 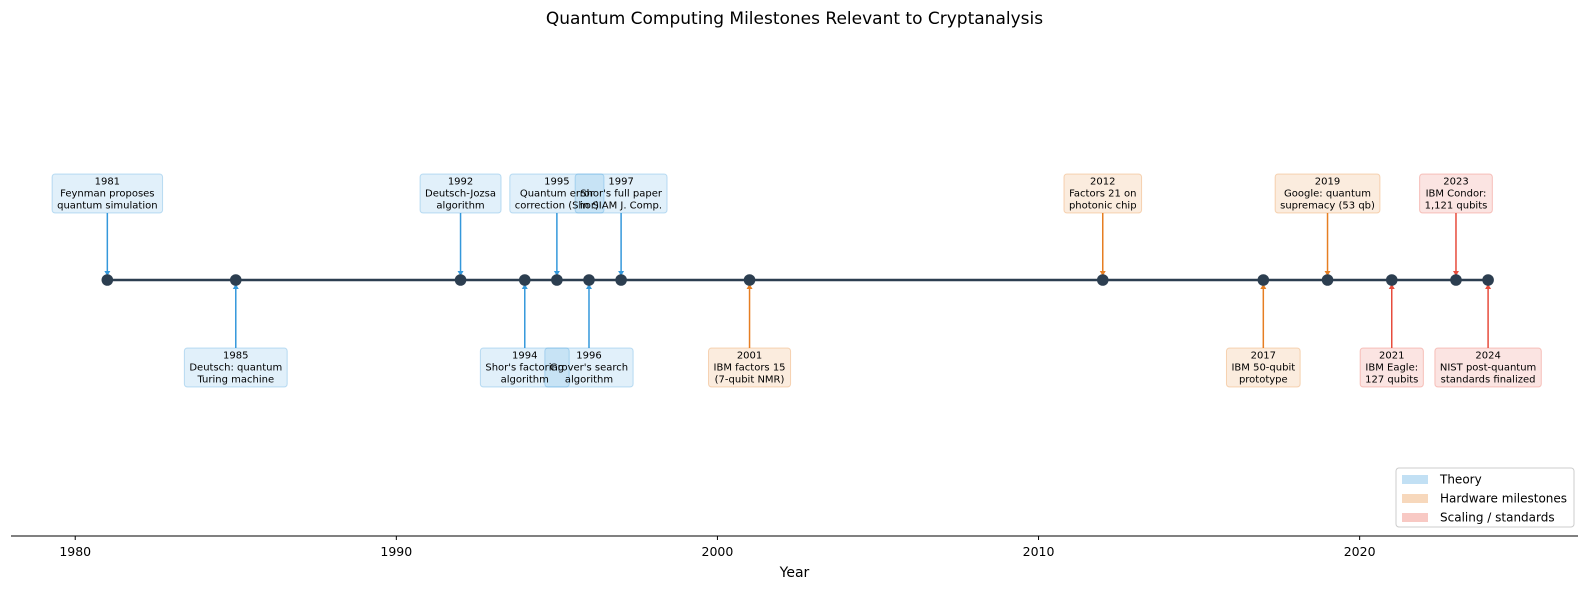 I want to click on event-year: 2024, so click(x=1487, y=356).